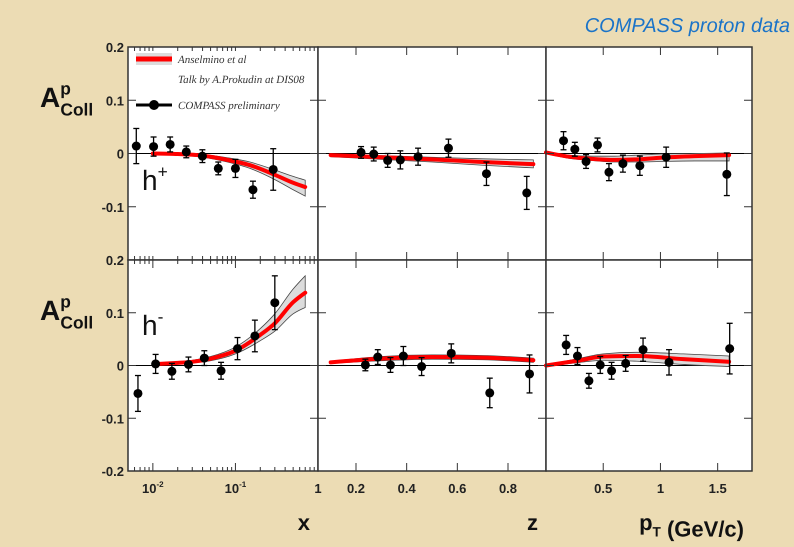  Describe the element at coordinates (153, 488) in the screenshot. I see `x-tick-label: 10$^{-2}$` at that location.